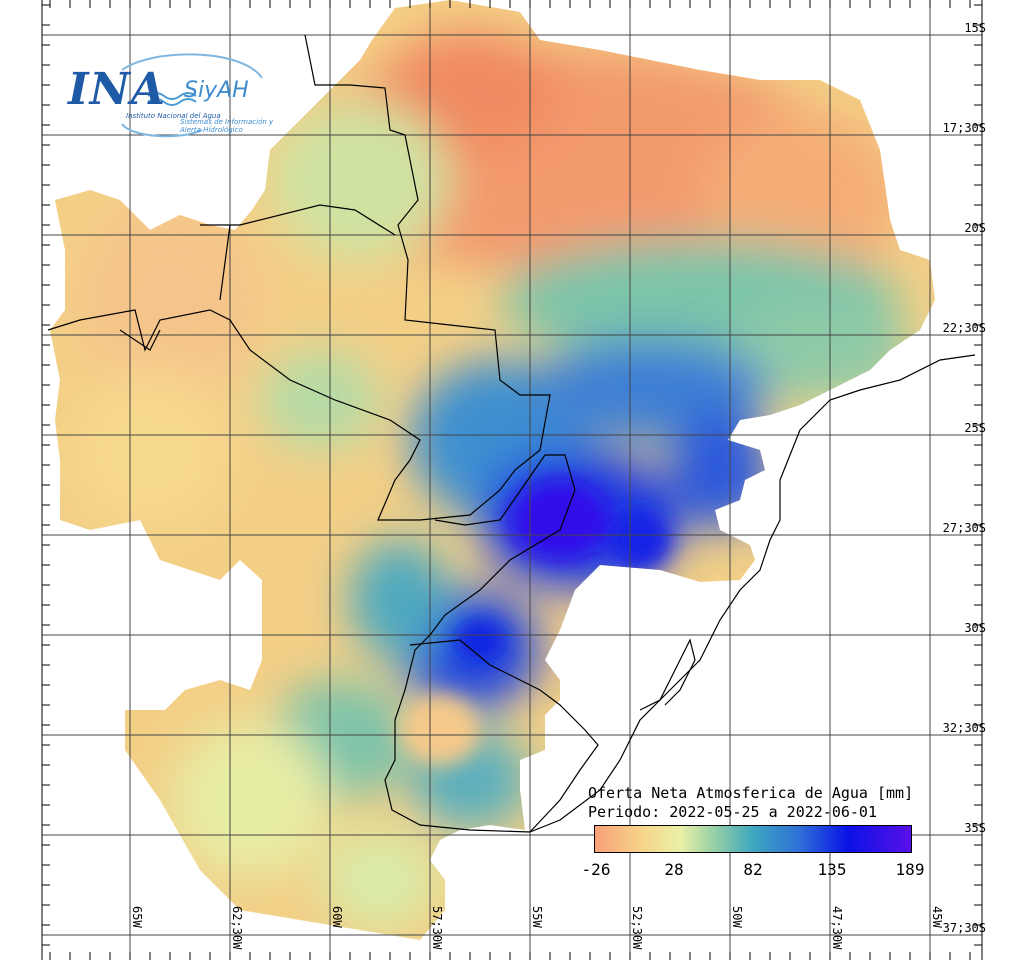 Image resolution: width=1024 pixels, height=960 pixels. Describe the element at coordinates (216, 90) in the screenshot. I see `logo-siyah-text: SiyAH` at that location.